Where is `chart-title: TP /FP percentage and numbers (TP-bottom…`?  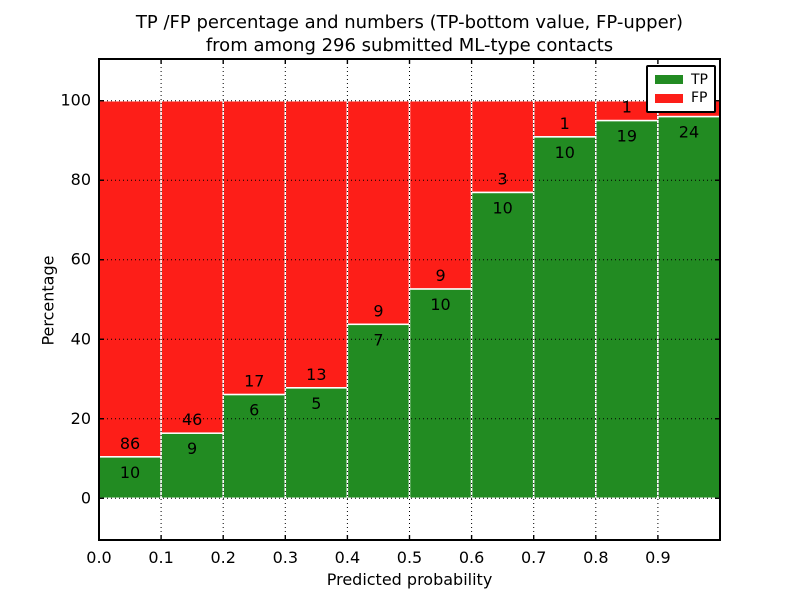 chart-title: TP /FP percentage and numbers (TP-bottom… is located at coordinates (409, 34).